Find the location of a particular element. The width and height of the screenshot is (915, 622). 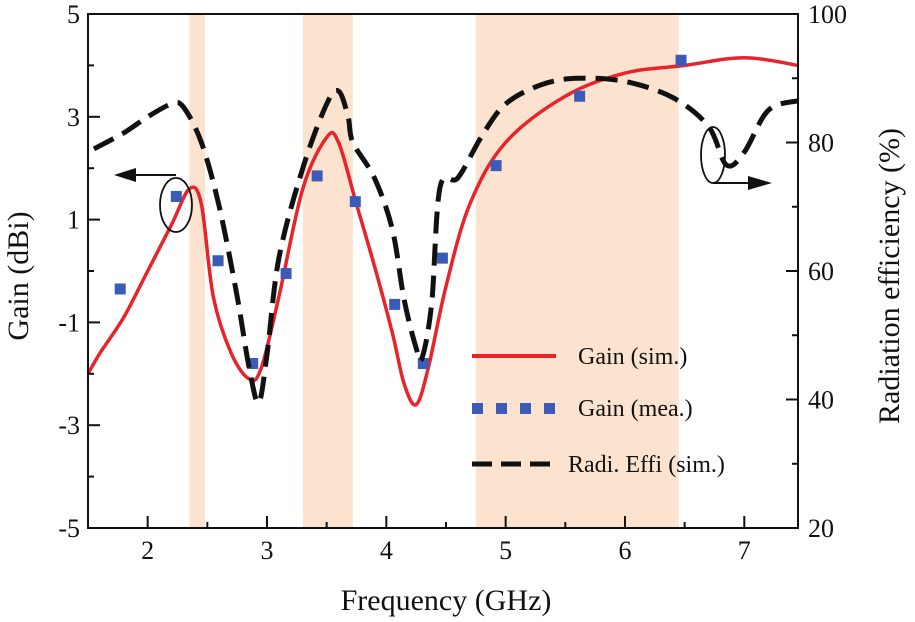

x-tick-label-7: 7 is located at coordinates (744, 550).